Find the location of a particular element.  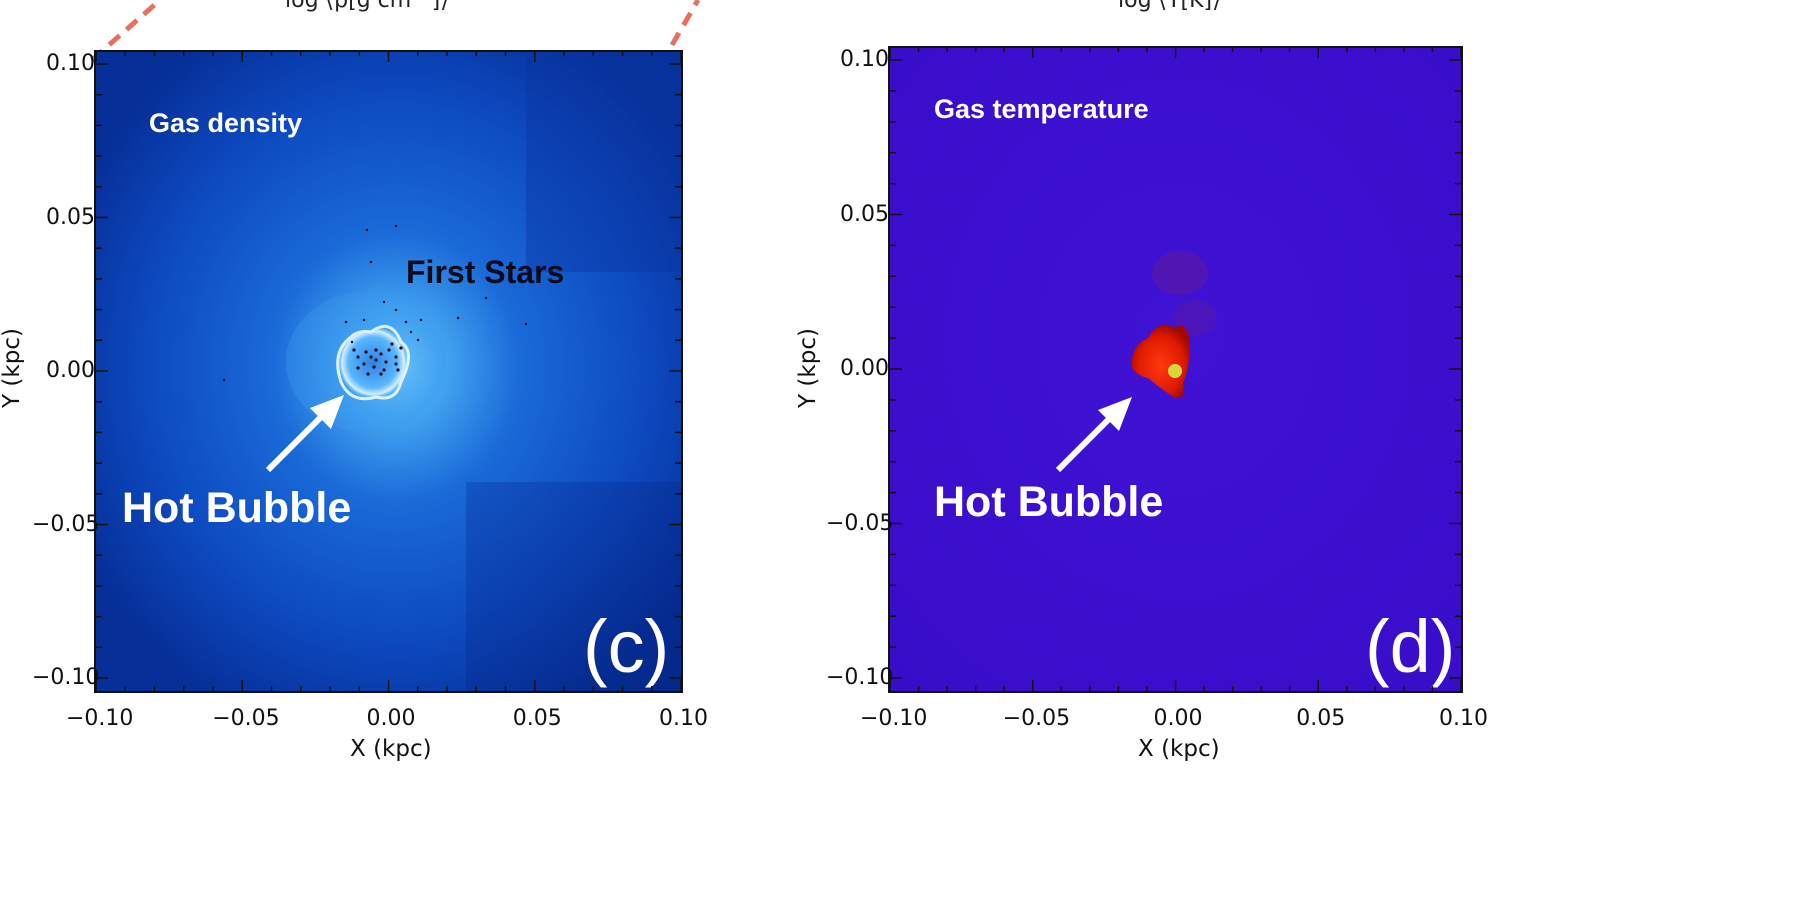

density-x-axis-title: X (kpc) is located at coordinates (391, 749).